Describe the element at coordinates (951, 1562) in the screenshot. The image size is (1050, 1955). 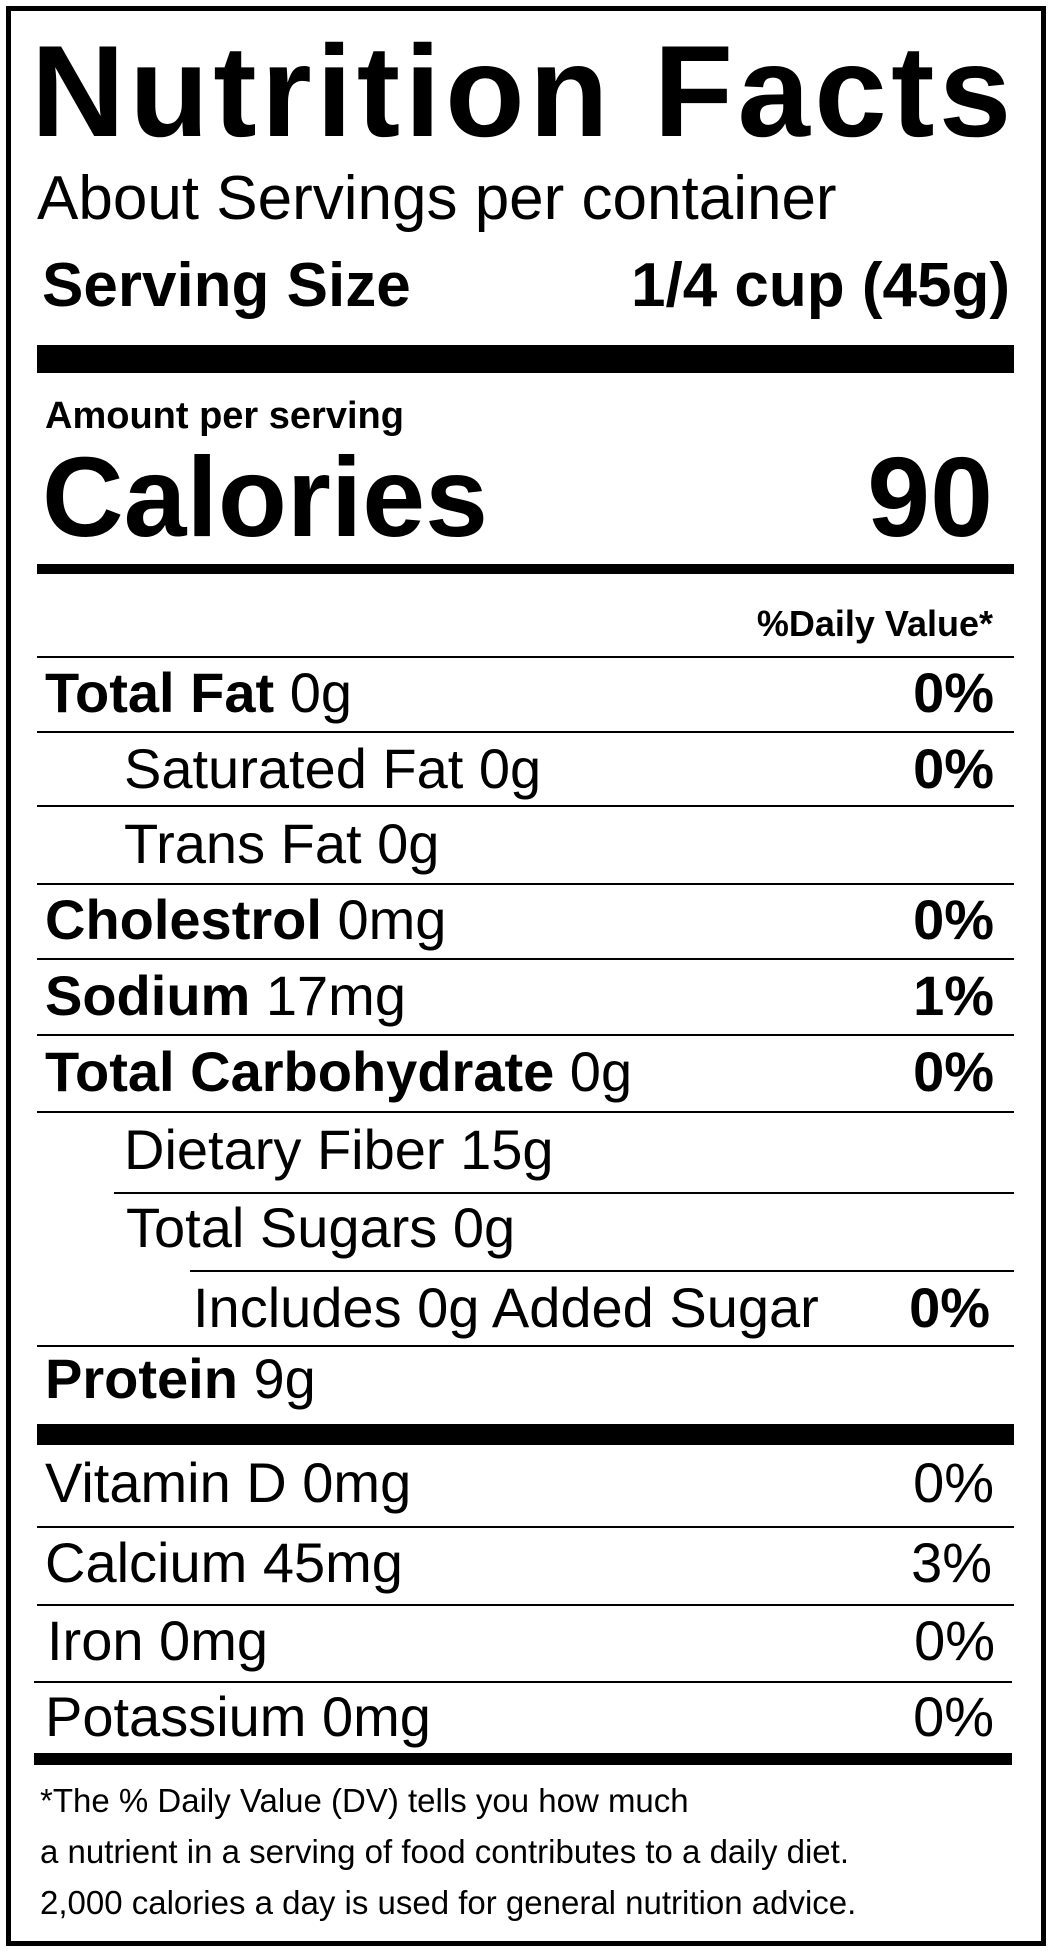
I see `vitamin-dv: 3%` at that location.